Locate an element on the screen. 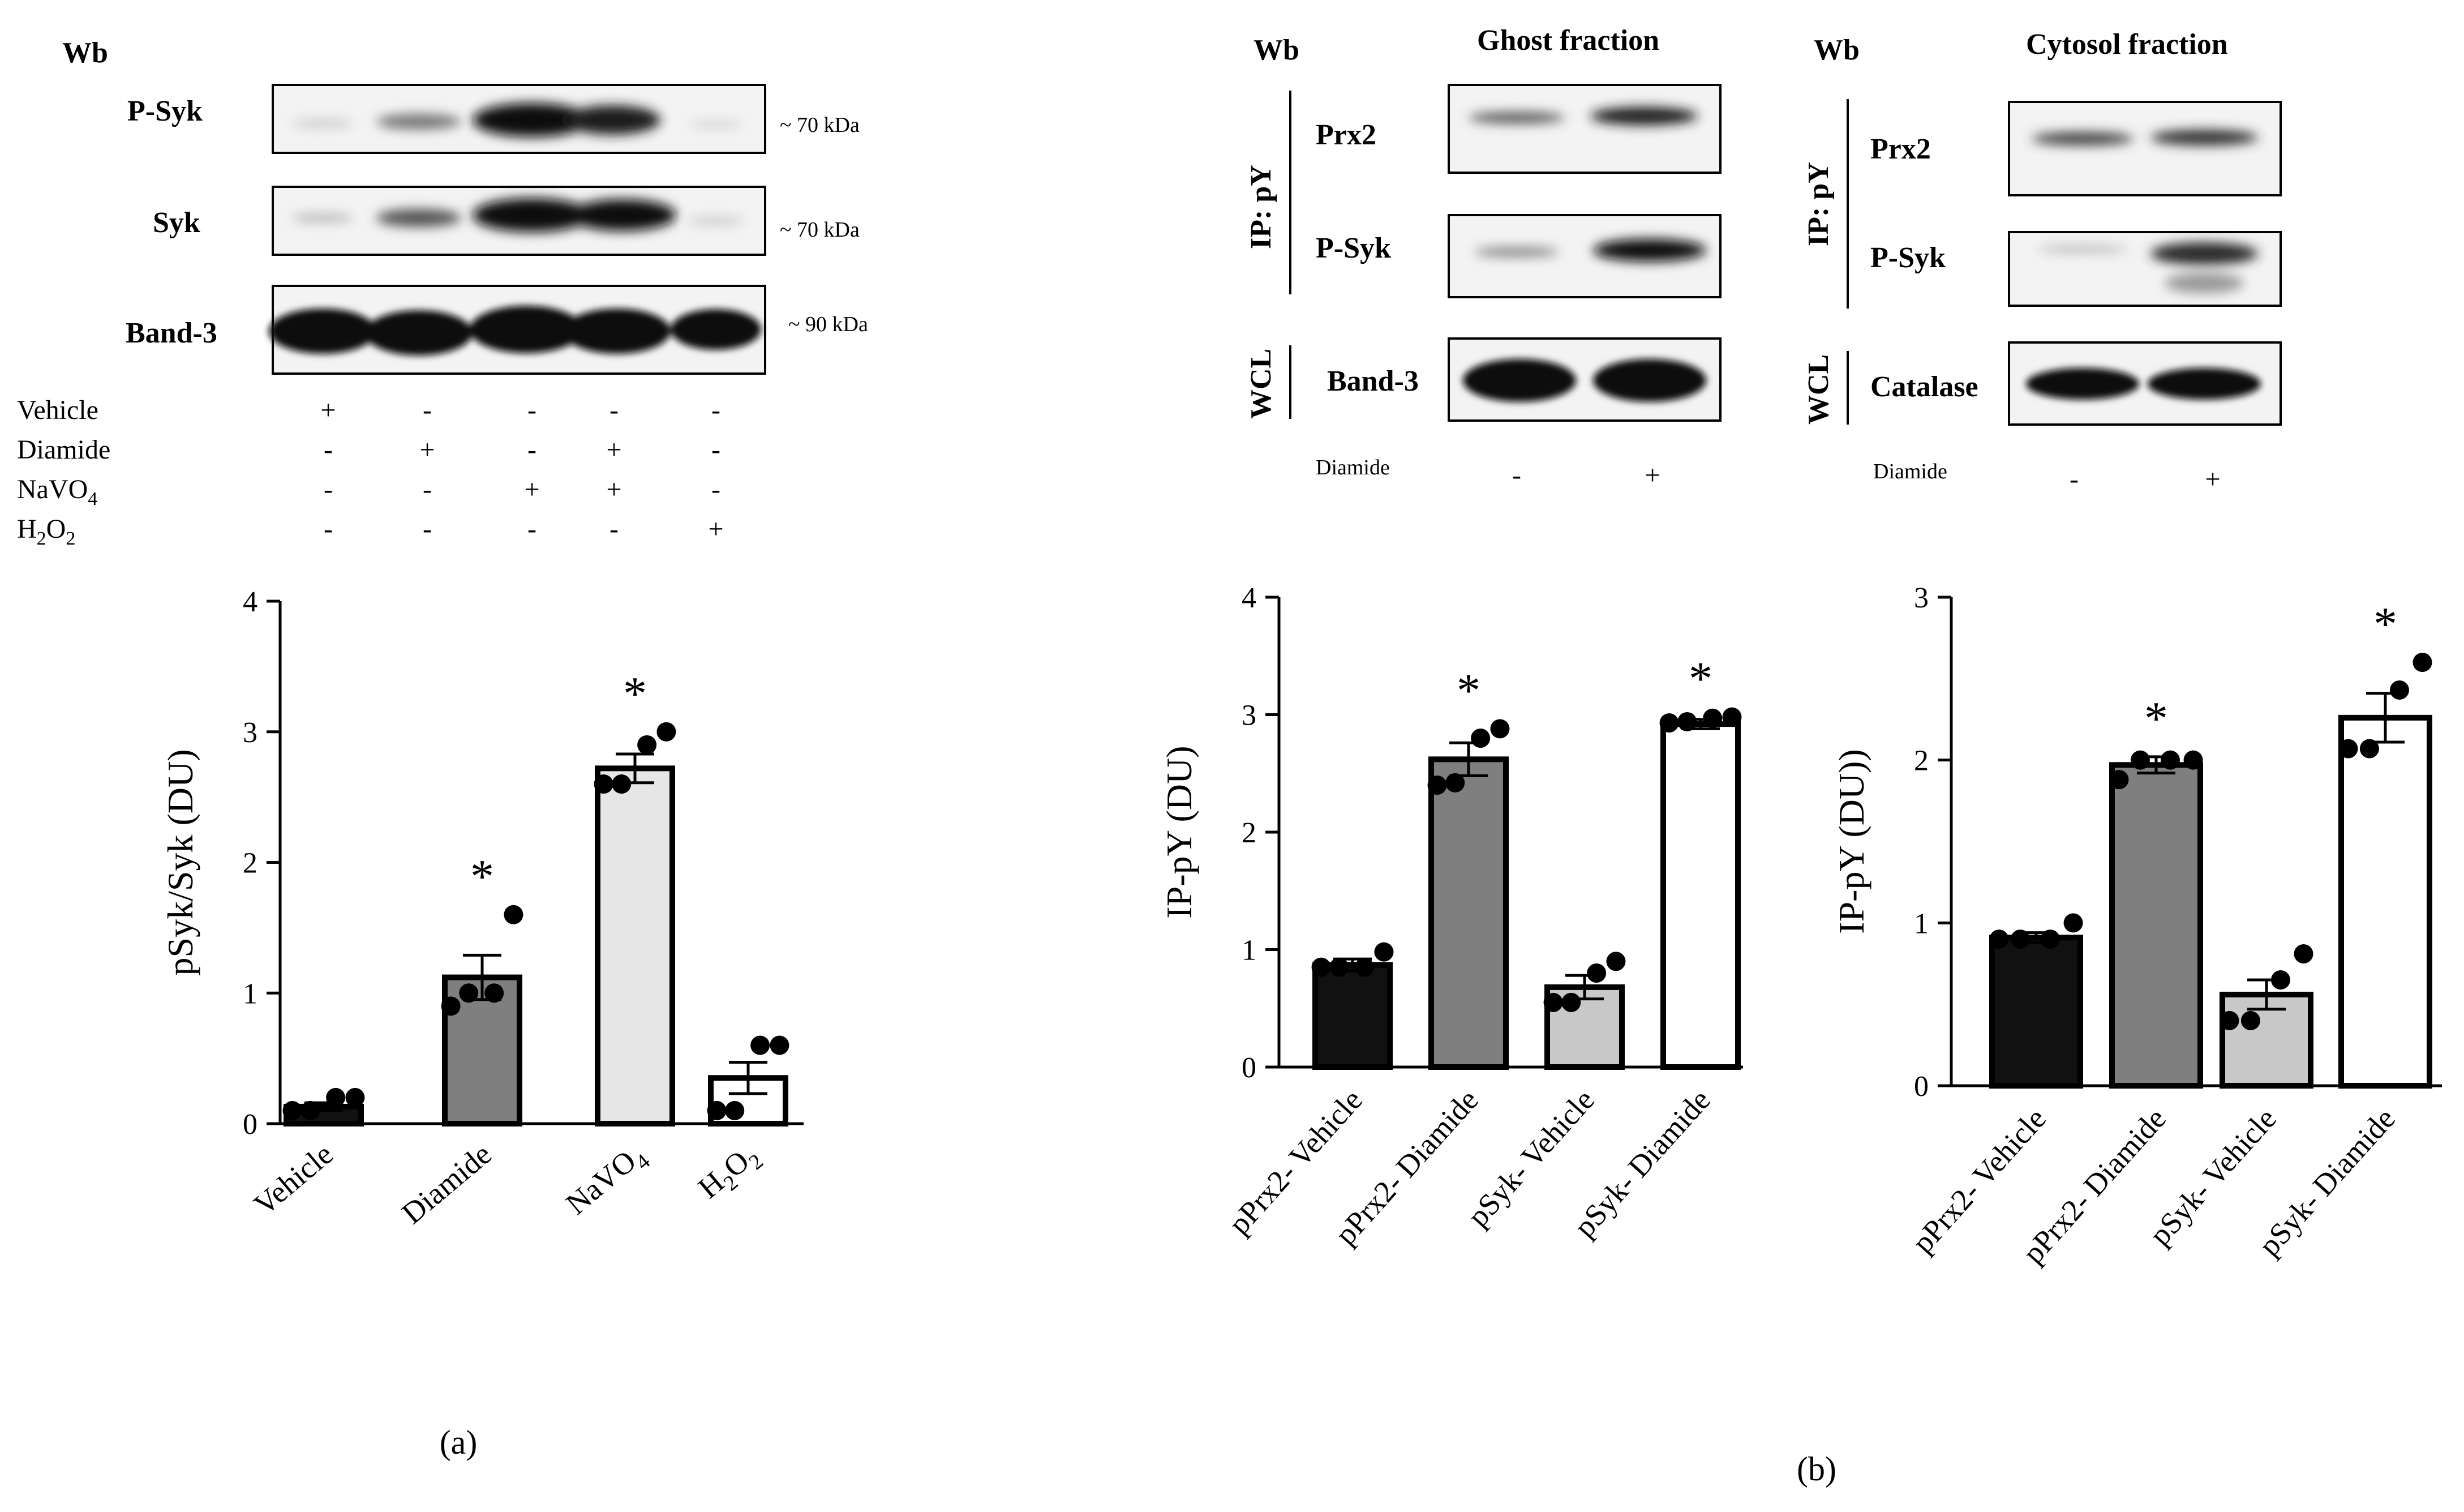 The image size is (2464, 1512). blot-a-header: Wb is located at coordinates (85, 53).